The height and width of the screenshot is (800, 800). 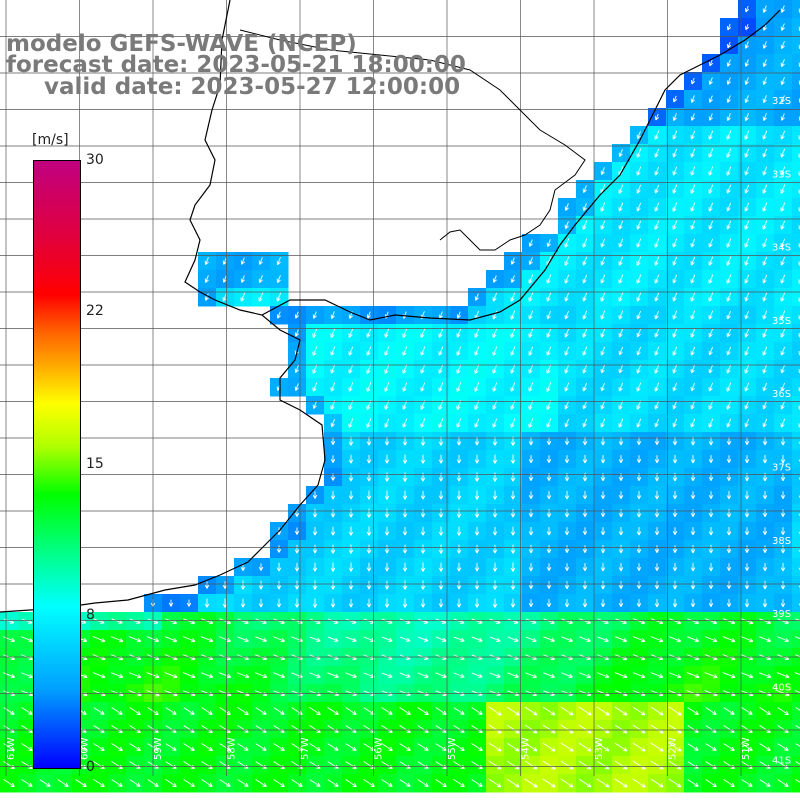 What do you see at coordinates (90, 767) in the screenshot?
I see `colorbar-tick-0: 0` at bounding box center [90, 767].